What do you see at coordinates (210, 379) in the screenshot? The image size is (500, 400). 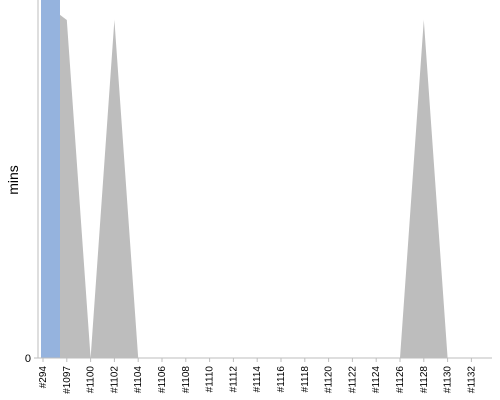 I see `x-tick-label: #1110` at bounding box center [210, 379].